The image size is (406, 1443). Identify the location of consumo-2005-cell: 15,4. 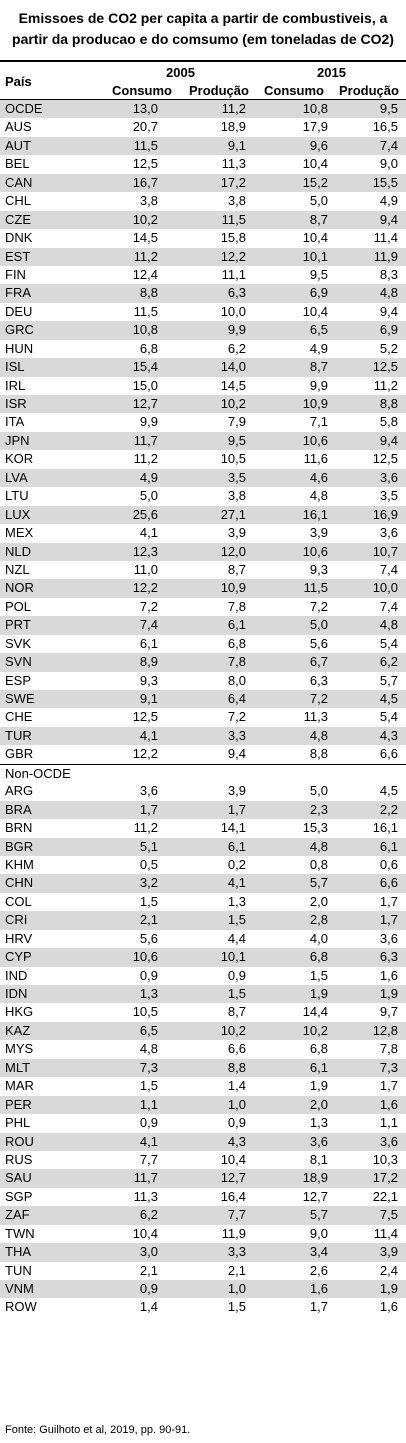
(145, 367).